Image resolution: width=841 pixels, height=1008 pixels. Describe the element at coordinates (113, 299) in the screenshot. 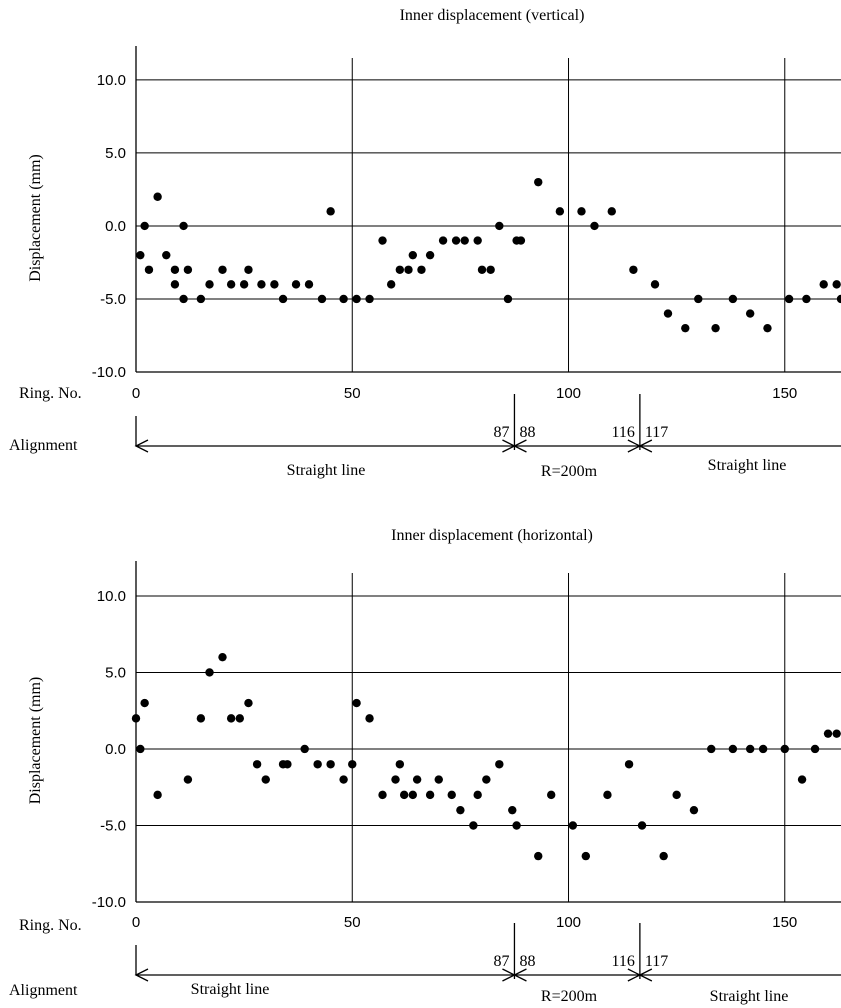

I see `y-tick-label: -5.0` at that location.